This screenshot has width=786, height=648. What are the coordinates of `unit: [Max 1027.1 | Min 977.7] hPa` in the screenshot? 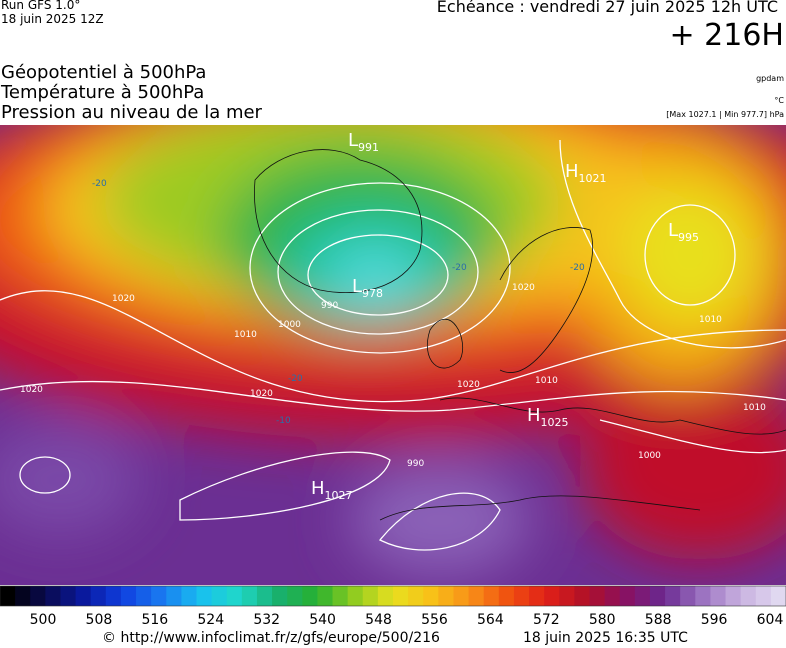 It's located at (725, 114).